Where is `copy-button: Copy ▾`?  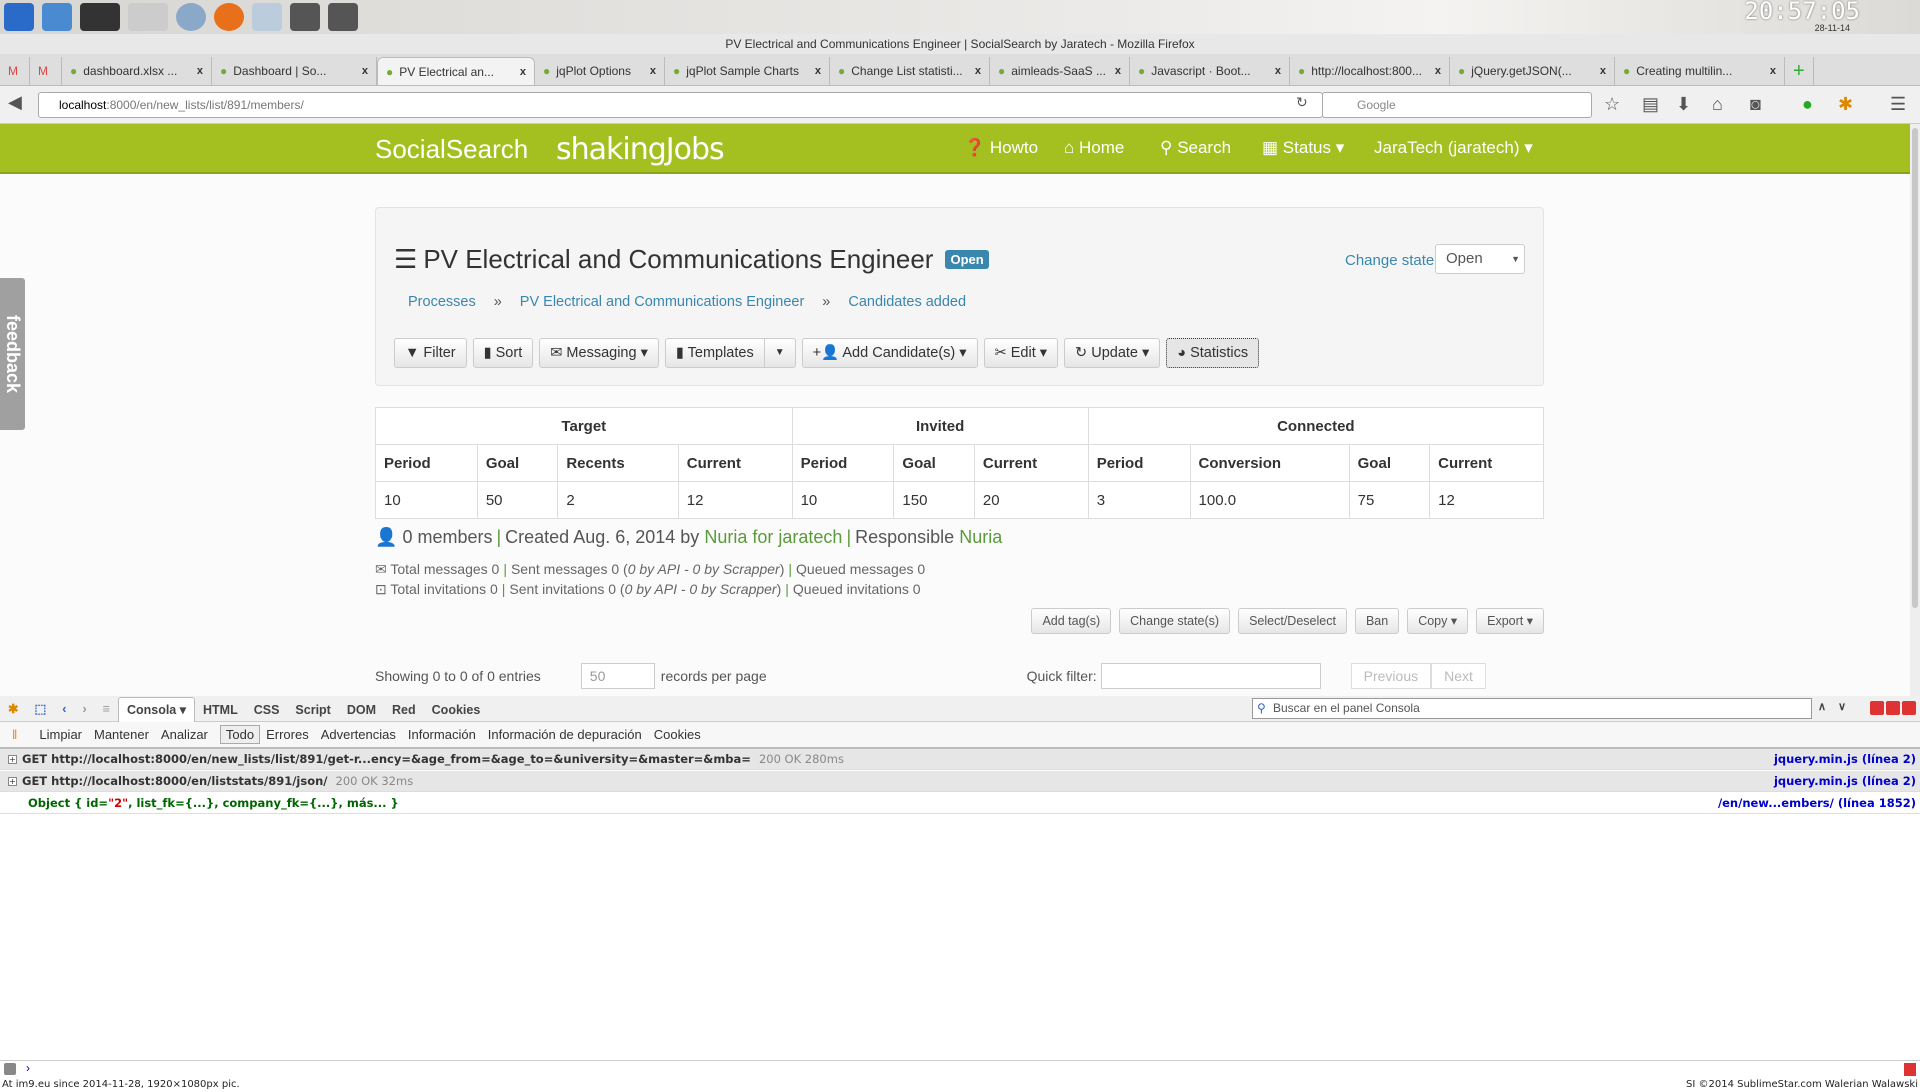
copy-button: Copy ▾ is located at coordinates (1438, 621).